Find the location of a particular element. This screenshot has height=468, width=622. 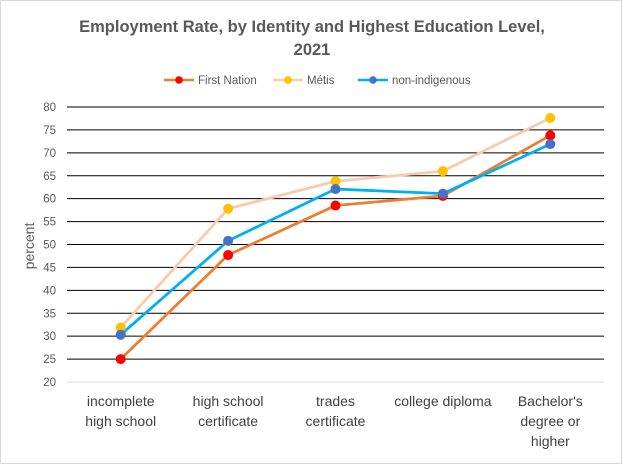

y-tick-label: 20 is located at coordinates (49, 383).